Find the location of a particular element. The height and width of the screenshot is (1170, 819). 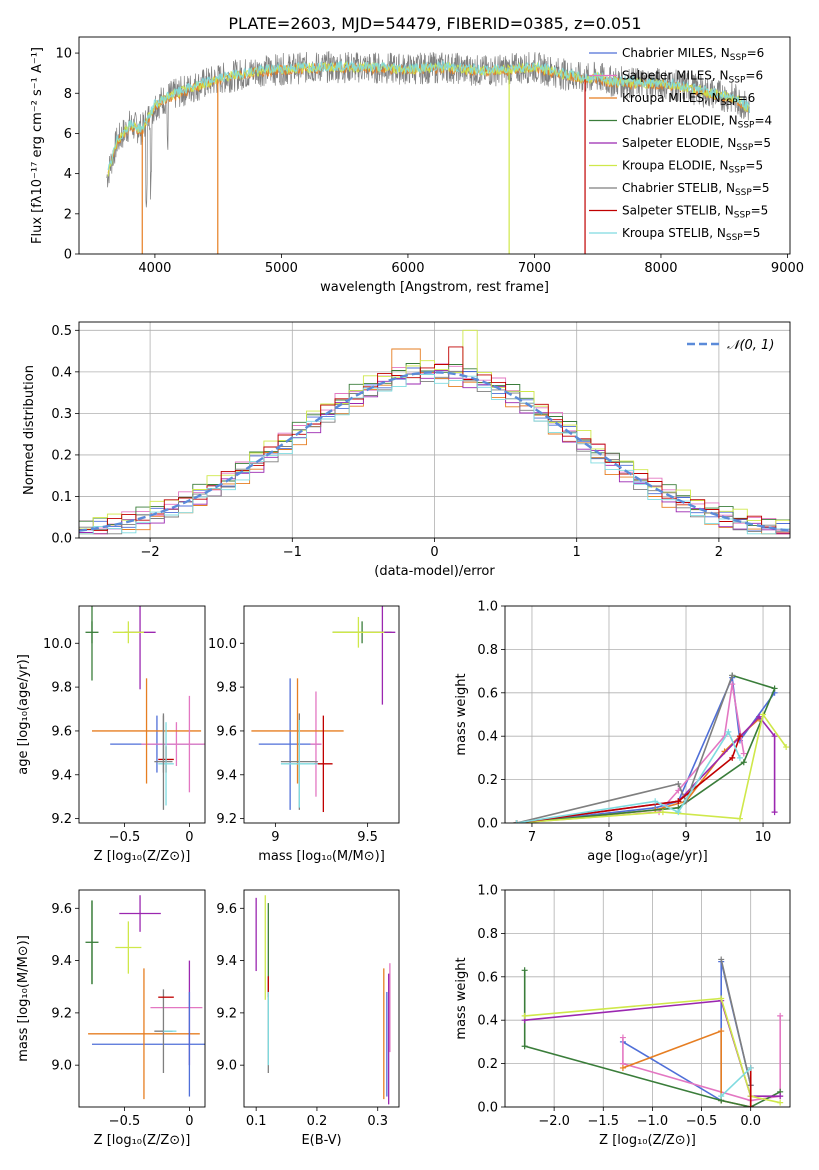

legend-text: Kroupa ELODIE, N is located at coordinates (675, 166).